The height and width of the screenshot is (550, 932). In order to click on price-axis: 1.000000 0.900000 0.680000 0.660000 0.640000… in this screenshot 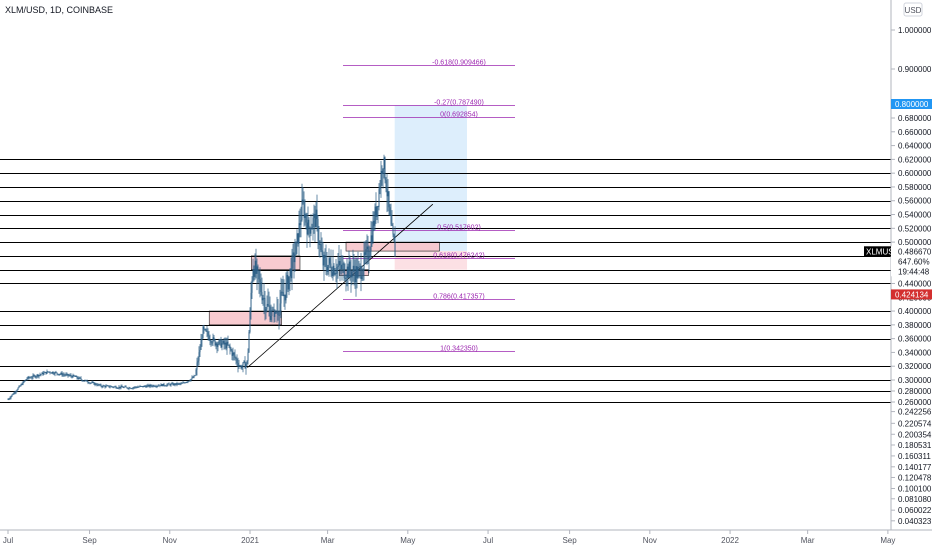, I will do `click(911, 276)`.